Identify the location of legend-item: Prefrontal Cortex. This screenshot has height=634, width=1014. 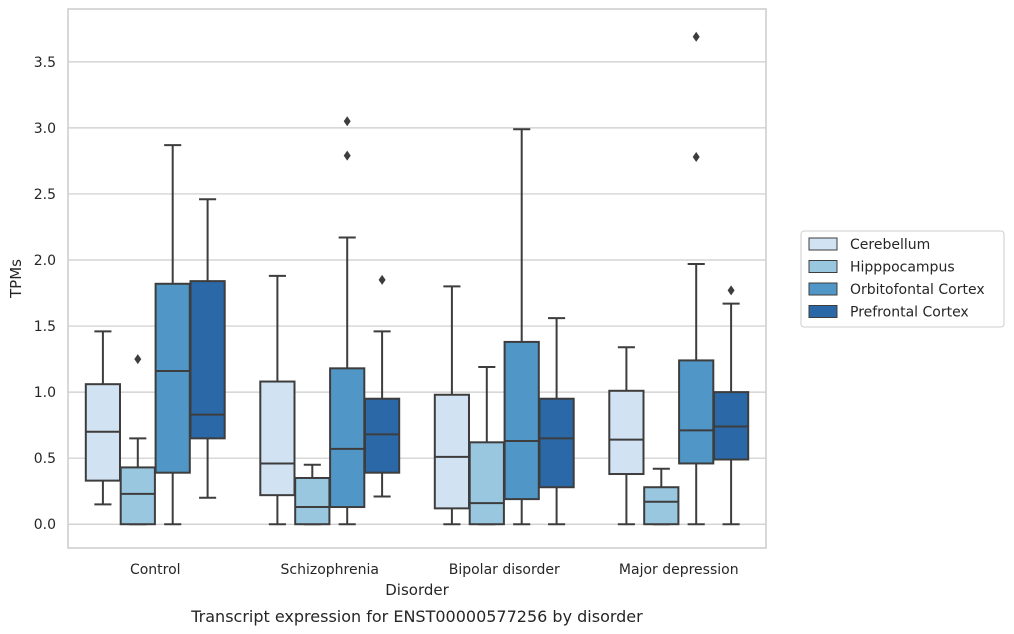
(888, 313).